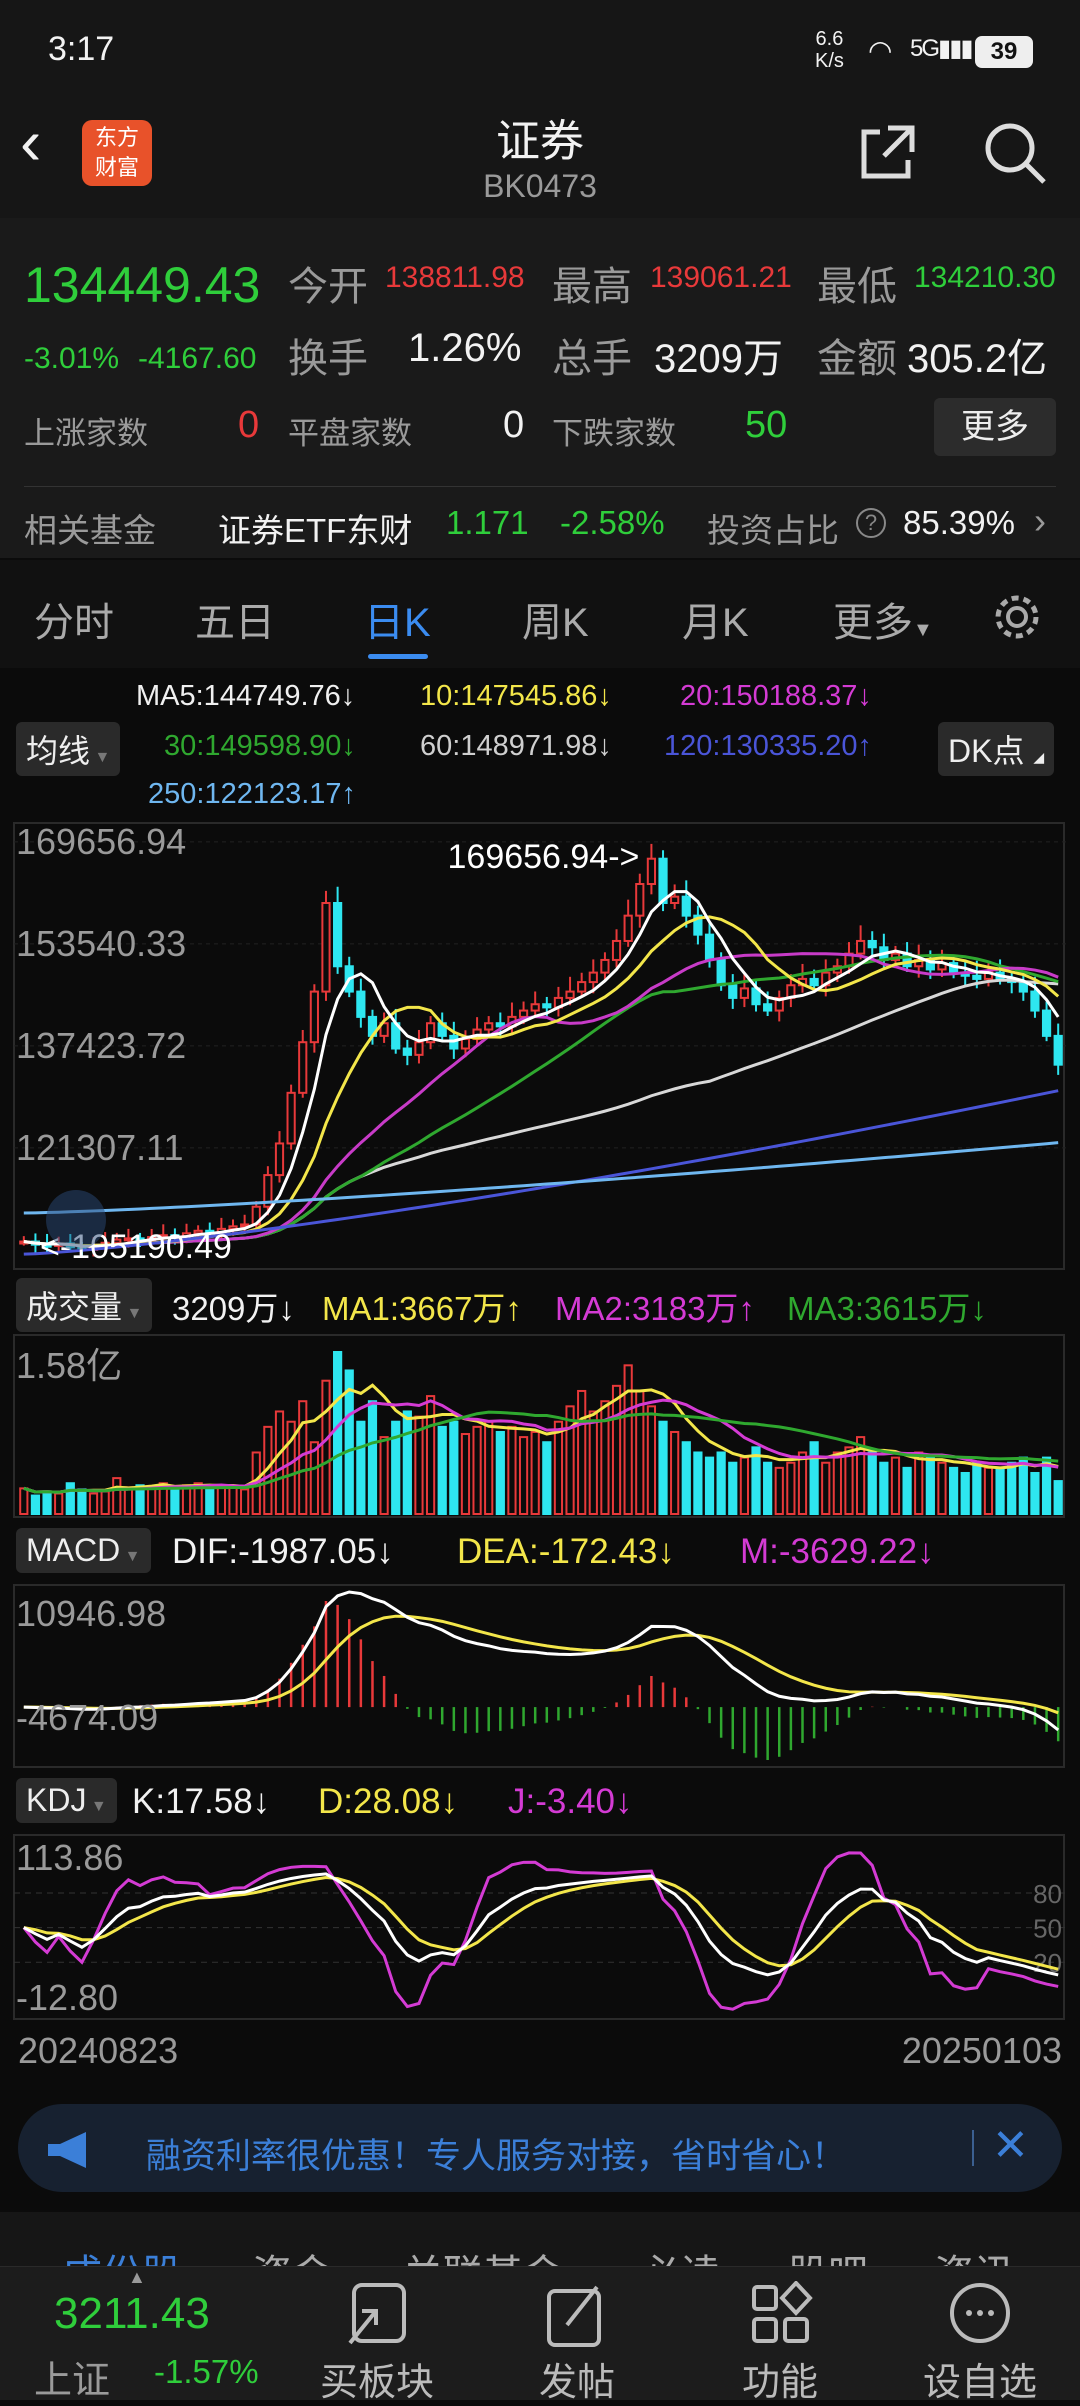 The height and width of the screenshot is (2406, 1080). I want to click on search-icon, so click(1015, 153).